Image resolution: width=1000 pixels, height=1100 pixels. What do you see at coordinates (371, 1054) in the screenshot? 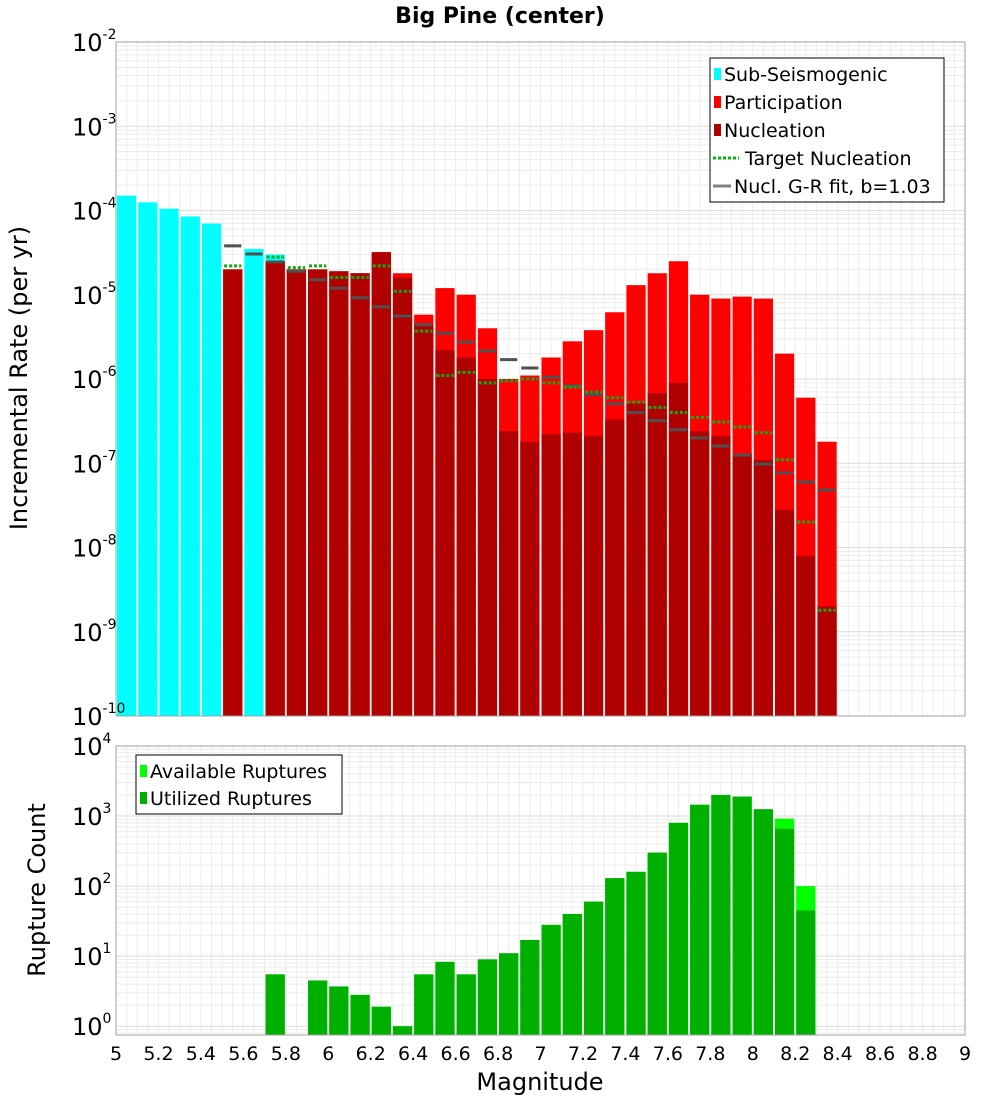
I see `x-tick-label: 6.2` at bounding box center [371, 1054].